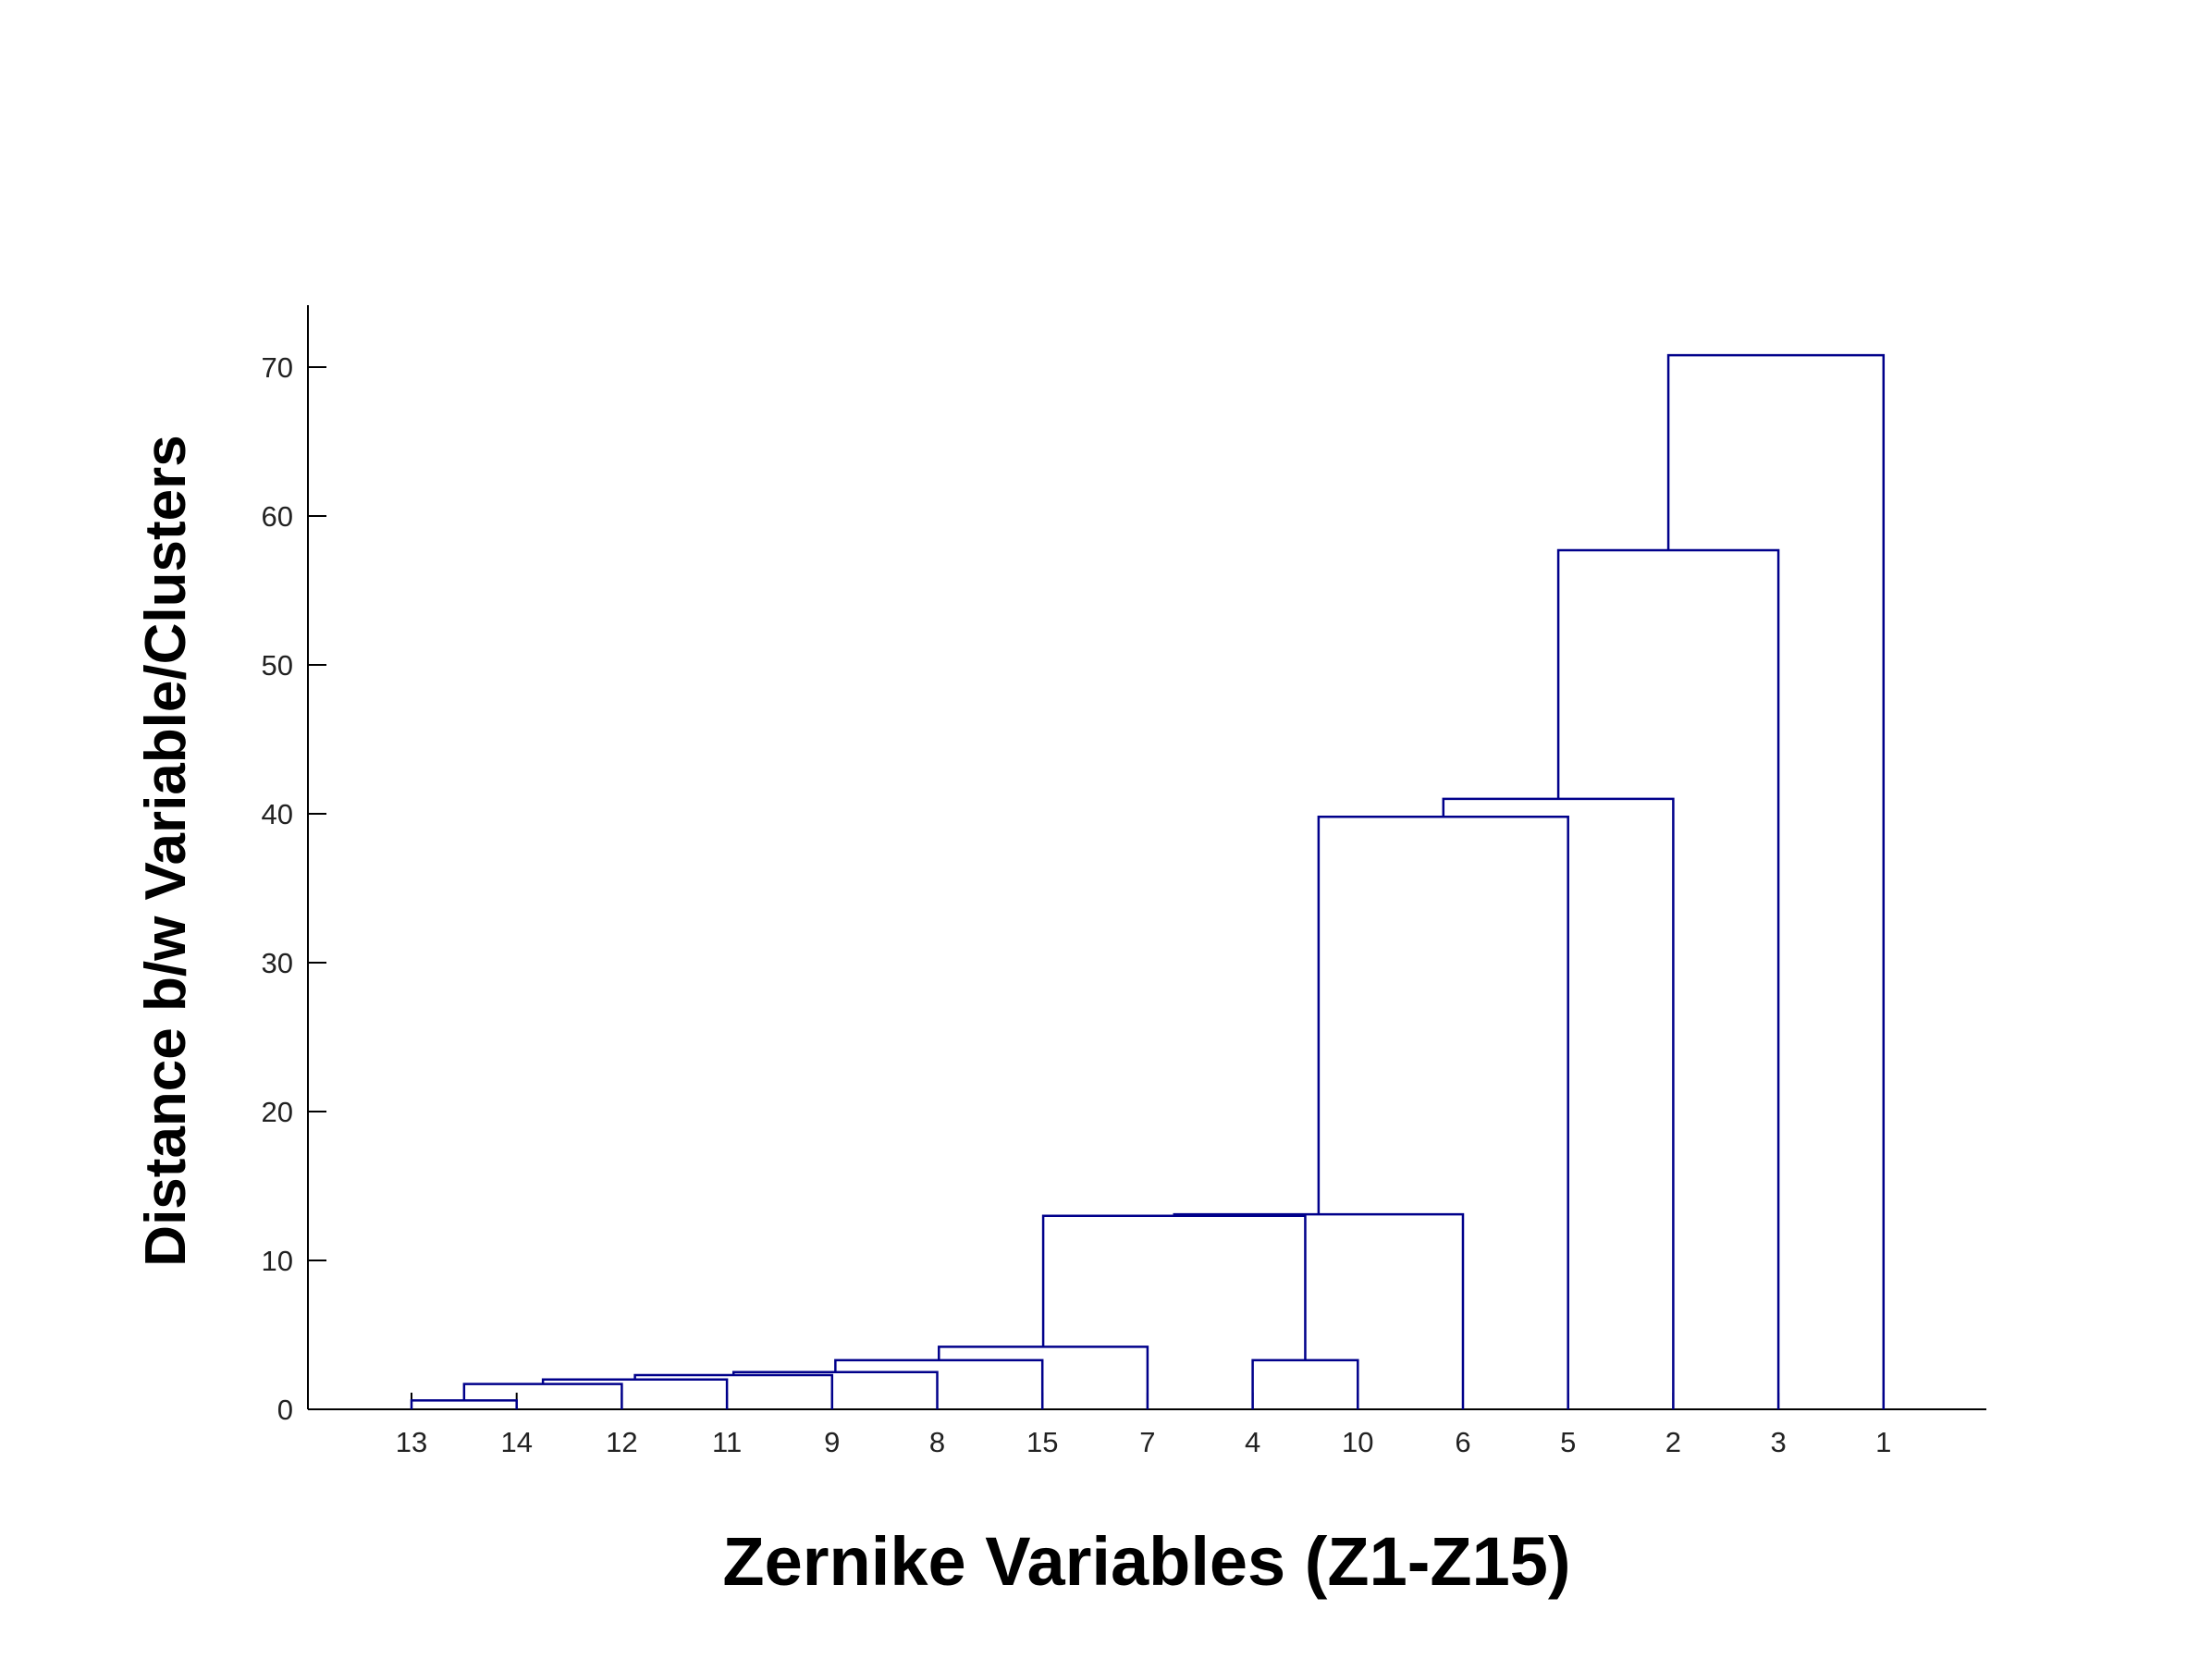 The height and width of the screenshot is (1659, 2212). What do you see at coordinates (278, 963) in the screenshot?
I see `y-tick-label: 30` at bounding box center [278, 963].